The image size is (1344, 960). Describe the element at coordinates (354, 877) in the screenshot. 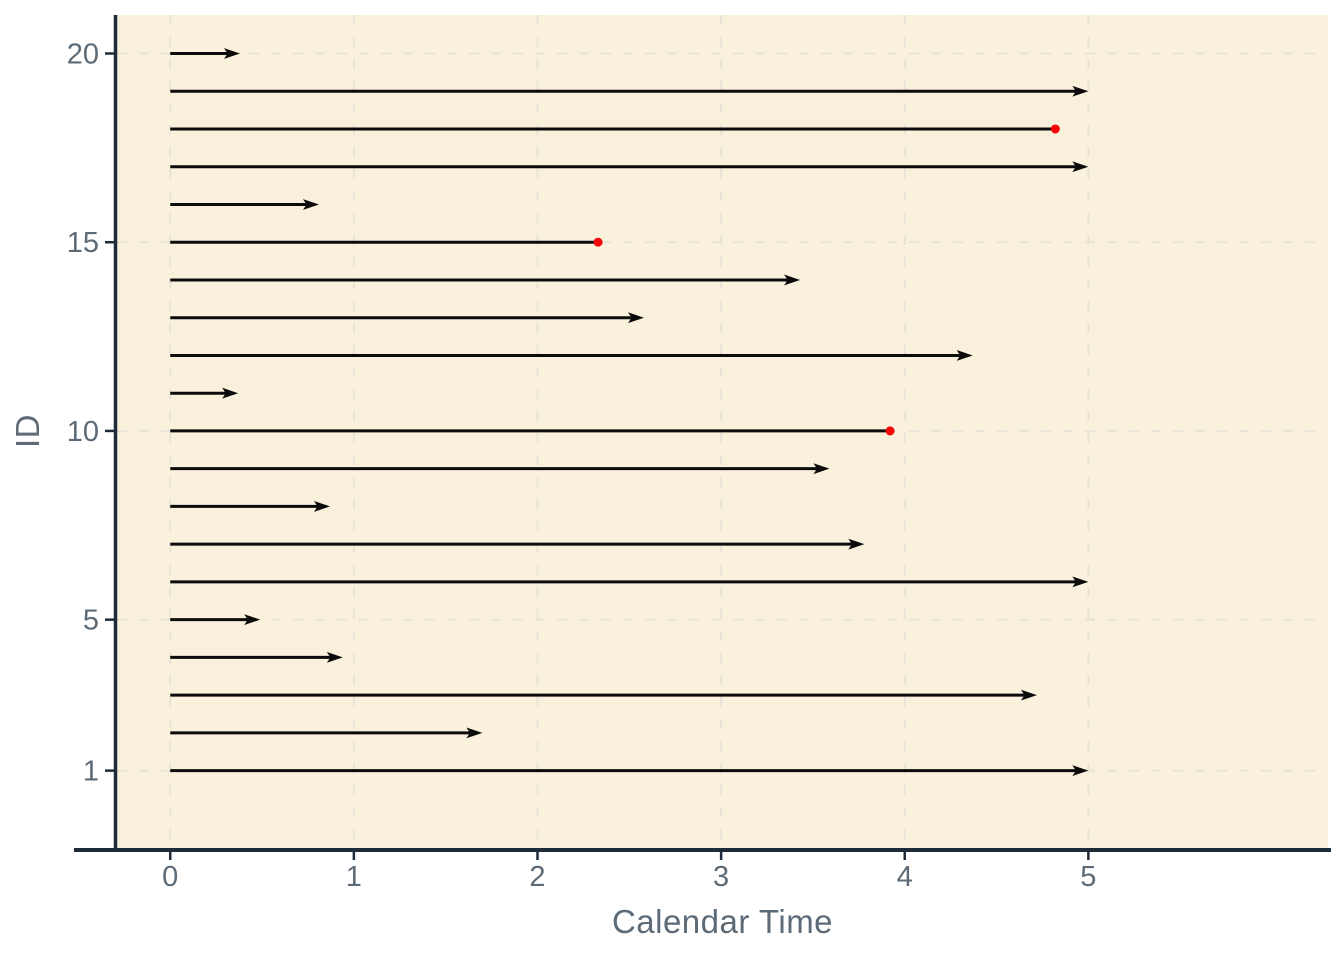

I see `x-tick-label: 1` at that location.